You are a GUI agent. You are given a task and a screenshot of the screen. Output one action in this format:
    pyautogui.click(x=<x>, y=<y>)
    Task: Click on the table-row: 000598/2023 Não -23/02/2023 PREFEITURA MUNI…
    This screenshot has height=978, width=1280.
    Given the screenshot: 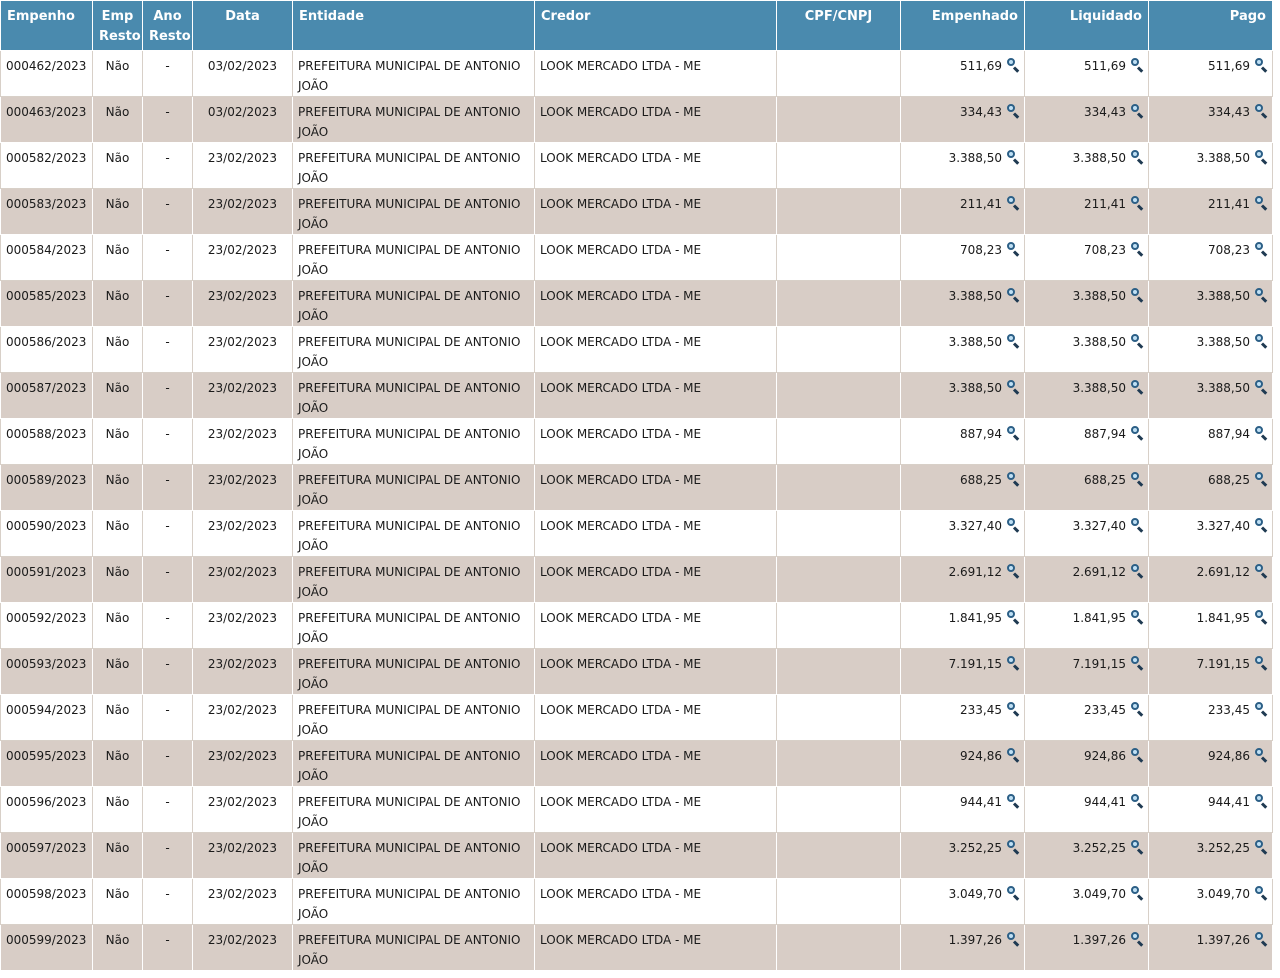 What is the action you would take?
    pyautogui.click(x=636, y=901)
    